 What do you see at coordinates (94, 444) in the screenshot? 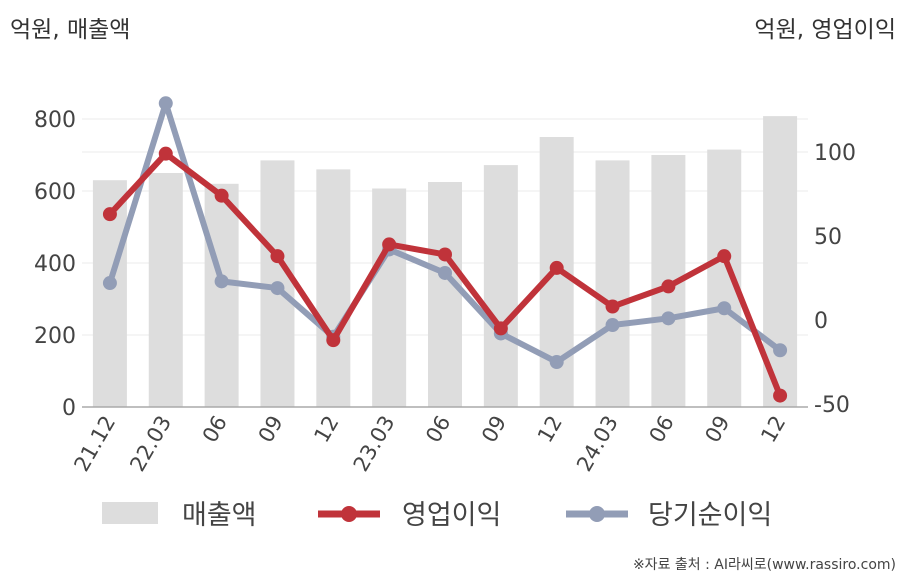
I see `x-tick-label: 21.12` at bounding box center [94, 444].